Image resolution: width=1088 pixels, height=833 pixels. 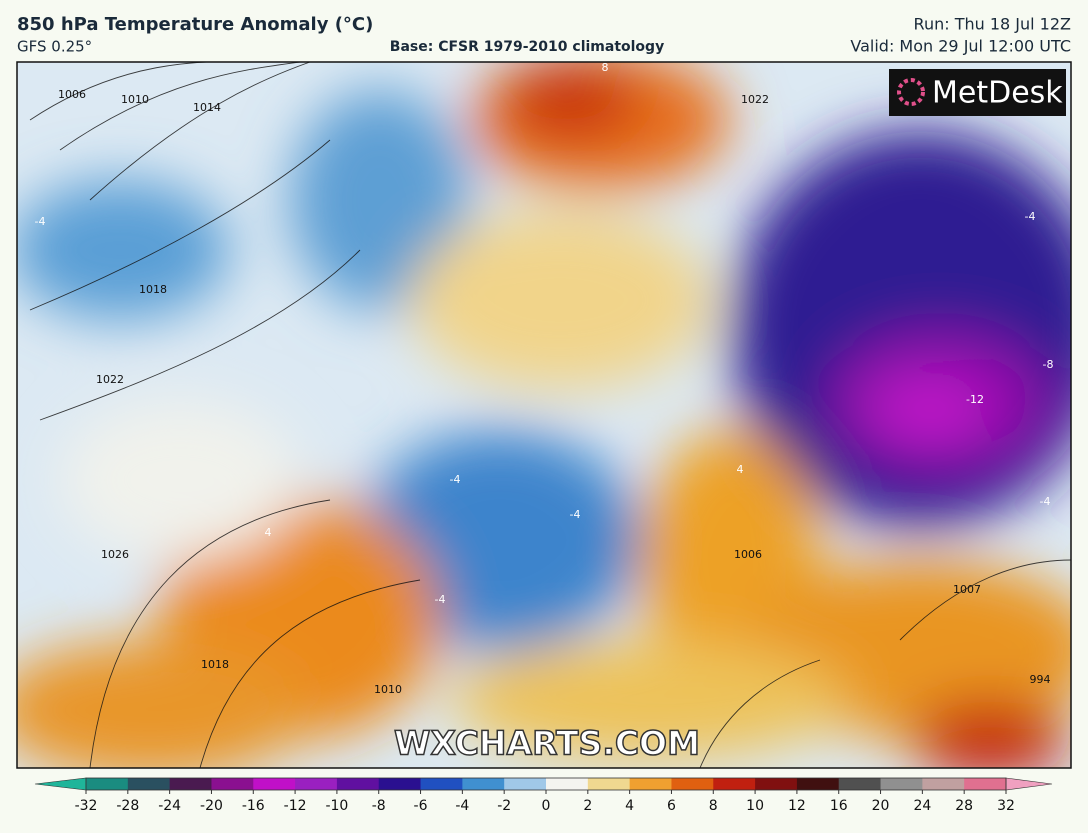 I want to click on base: Base: CFSR 1979-2010 climatology, so click(x=527, y=47).